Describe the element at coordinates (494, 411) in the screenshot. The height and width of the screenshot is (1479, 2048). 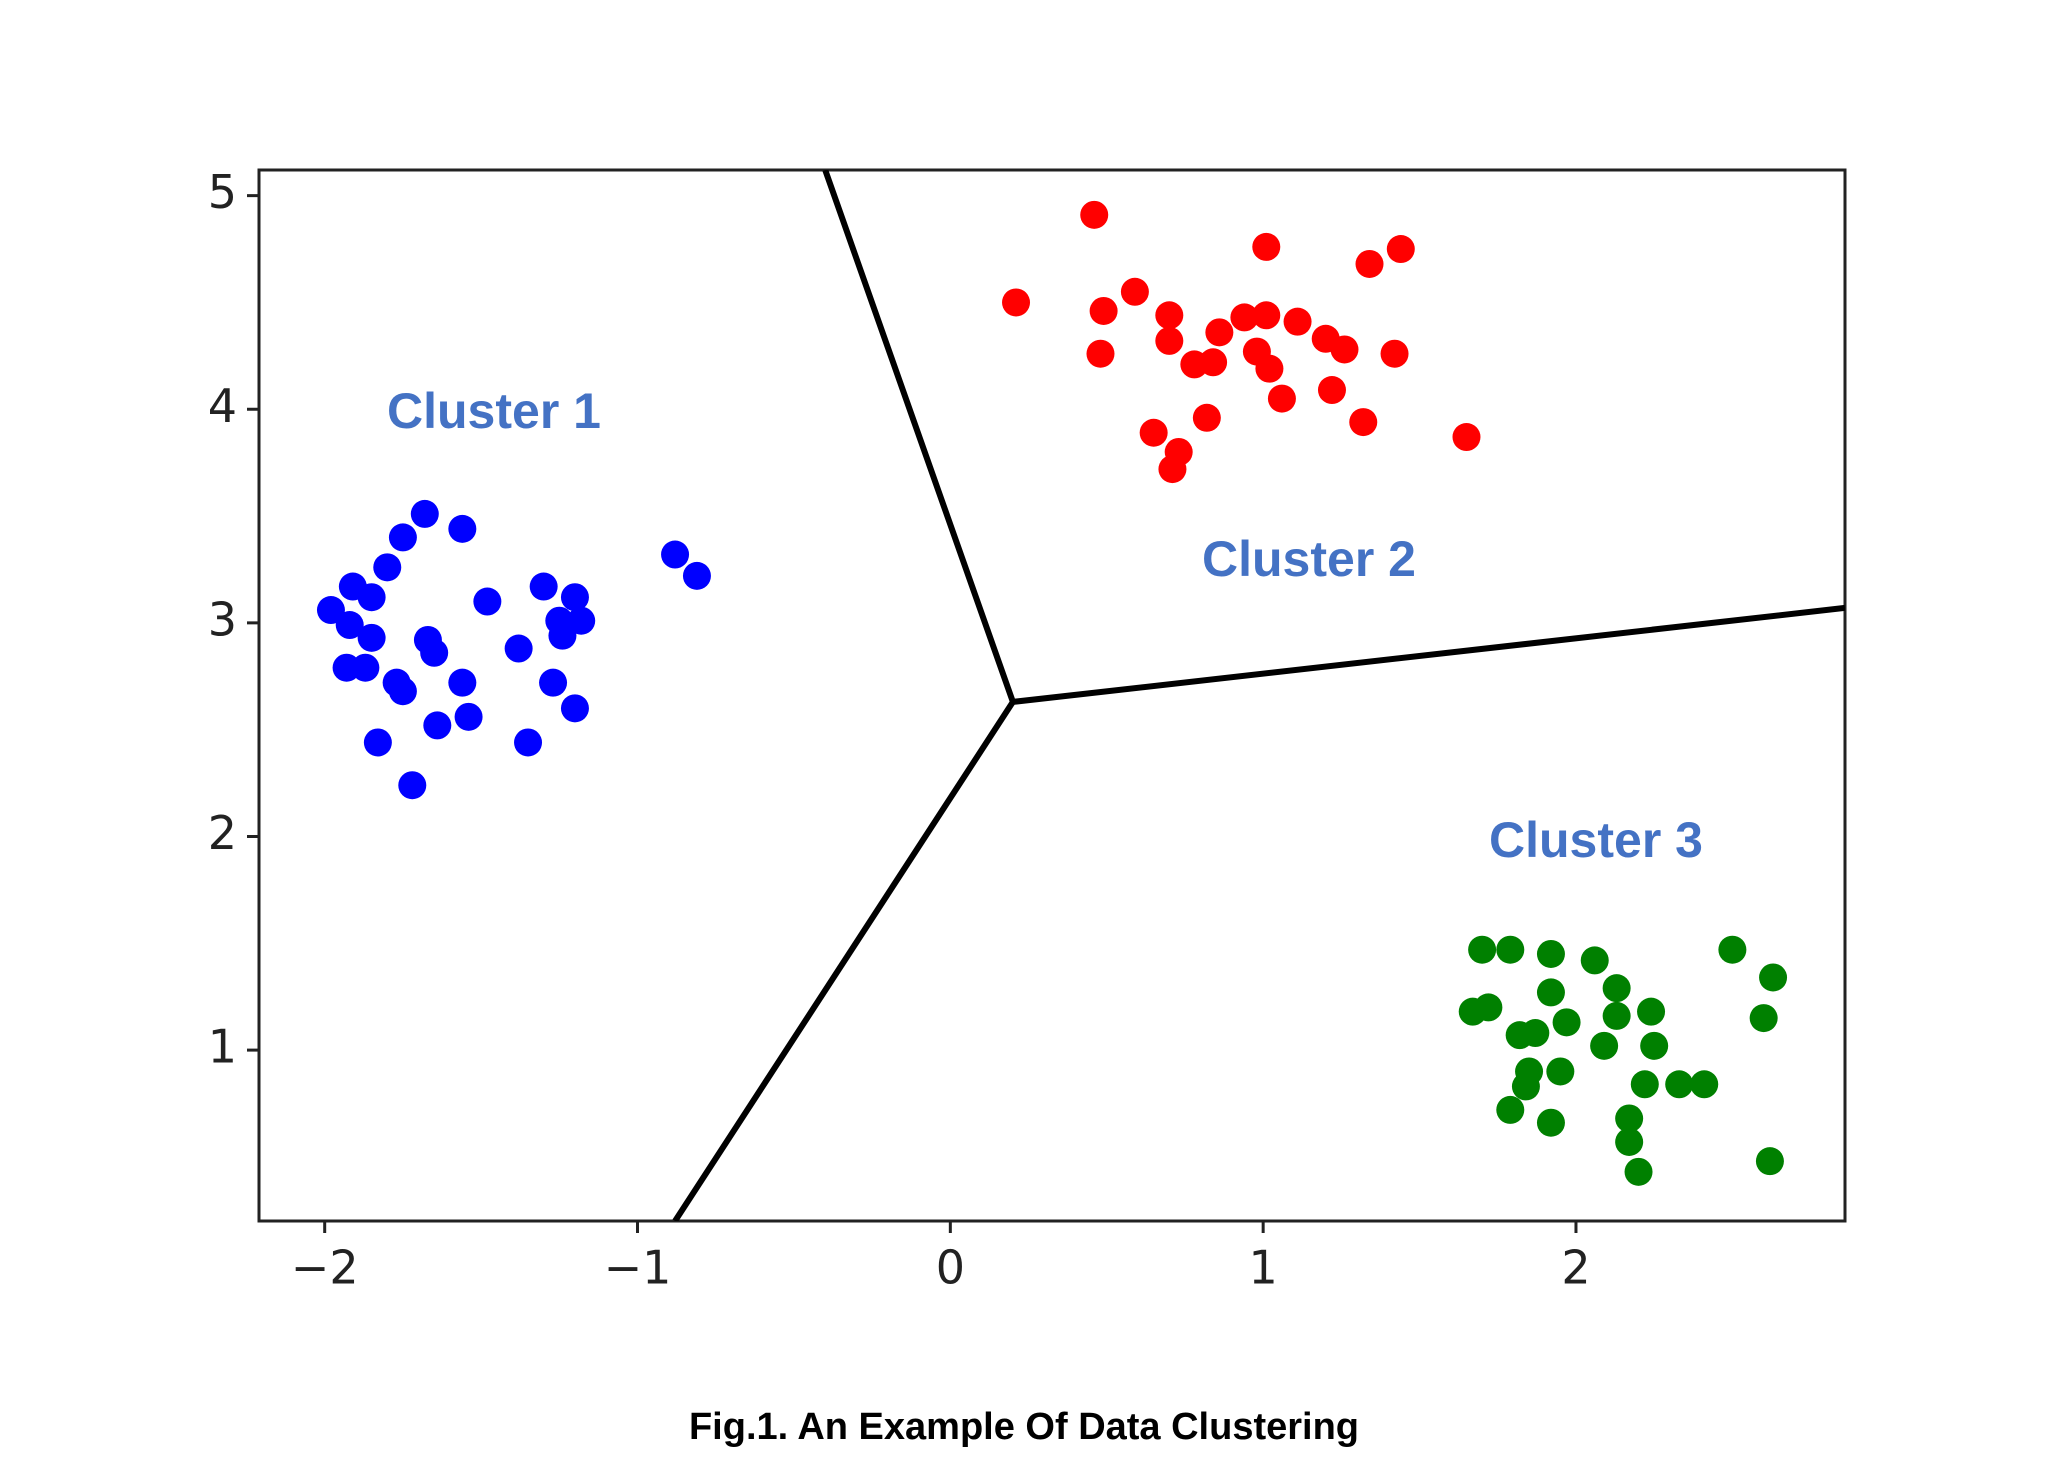
I see `annotation: Cluster 1` at that location.